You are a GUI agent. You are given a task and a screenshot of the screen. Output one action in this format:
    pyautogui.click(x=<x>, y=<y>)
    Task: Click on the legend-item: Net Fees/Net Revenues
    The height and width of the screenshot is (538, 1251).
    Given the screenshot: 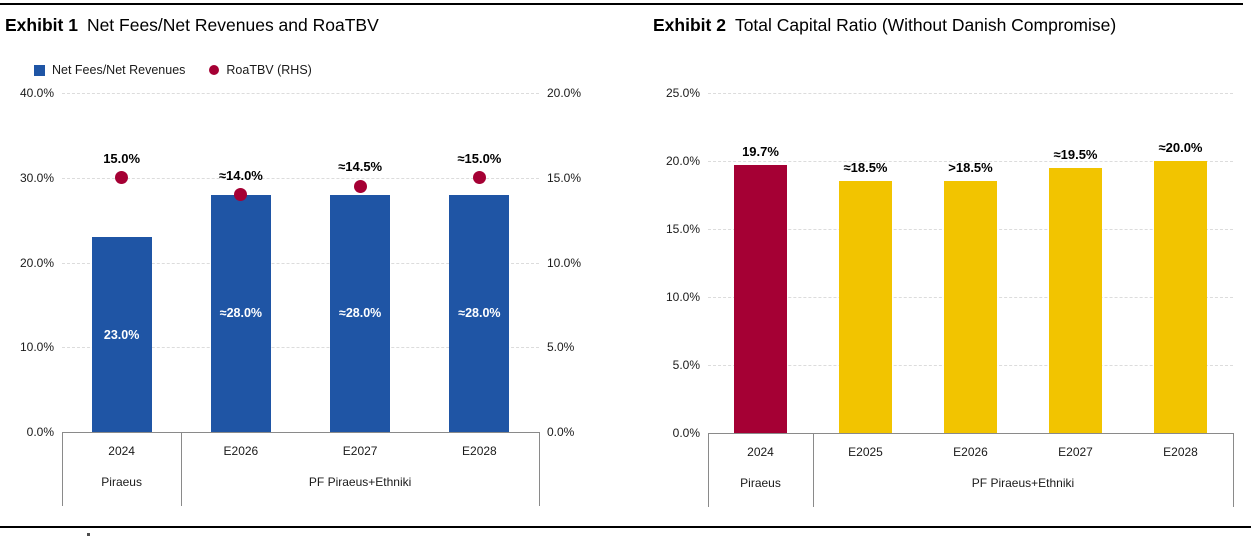 What is the action you would take?
    pyautogui.click(x=109, y=70)
    